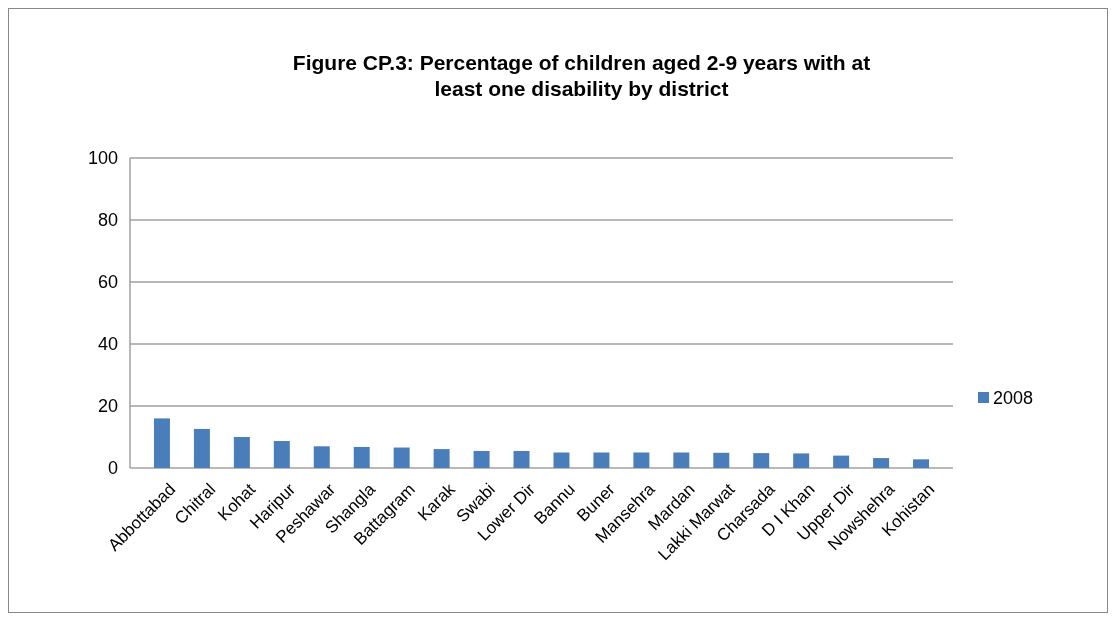  I want to click on y-tick-label: 100, so click(102, 158).